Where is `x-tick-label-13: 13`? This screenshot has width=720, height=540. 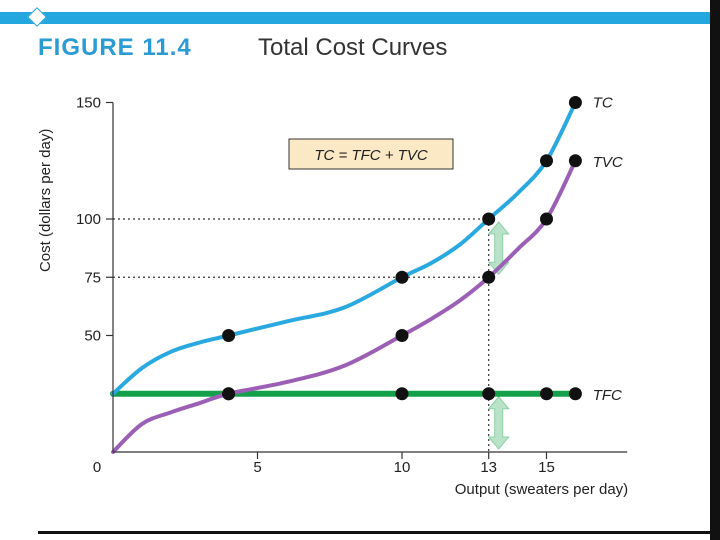
x-tick-label-13: 13 is located at coordinates (488, 467).